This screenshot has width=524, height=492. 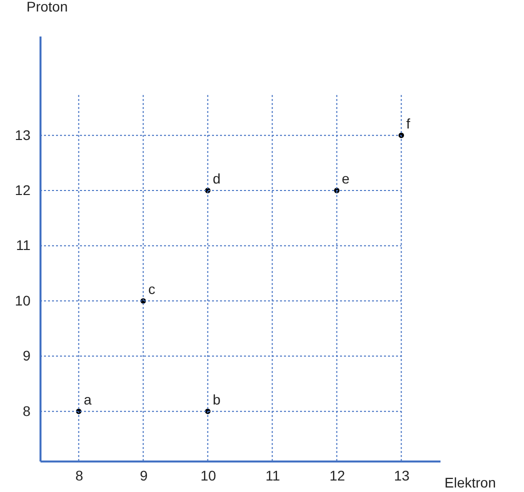 I want to click on x-axis-title: Elektron, so click(x=470, y=482).